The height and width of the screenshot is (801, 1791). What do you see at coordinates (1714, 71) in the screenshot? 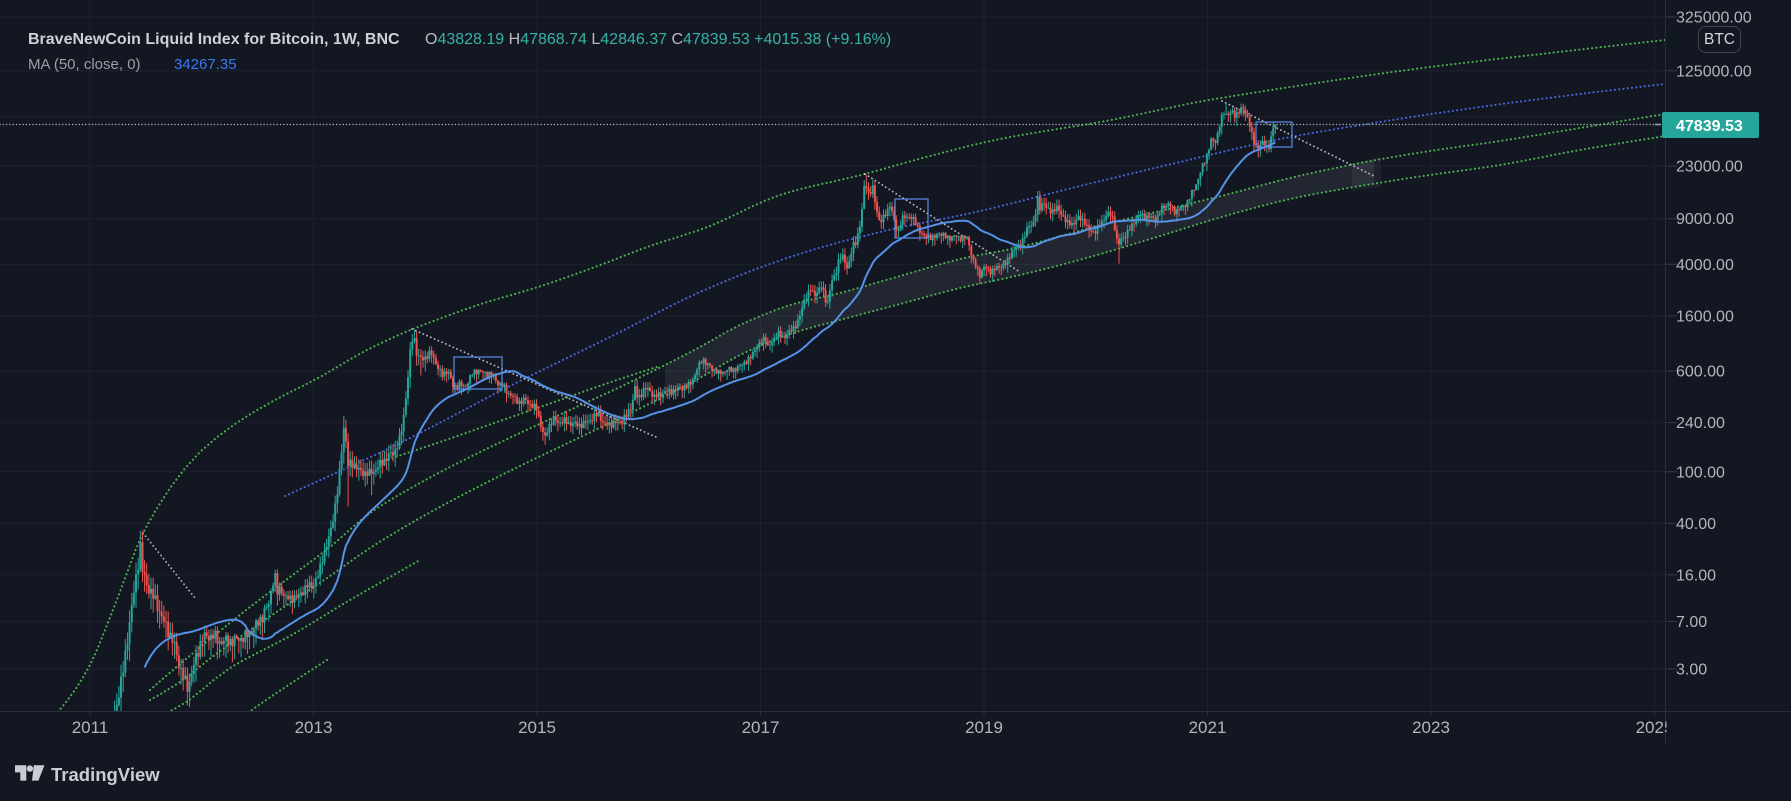
I see `svg-text: 125000.00` at bounding box center [1714, 71].